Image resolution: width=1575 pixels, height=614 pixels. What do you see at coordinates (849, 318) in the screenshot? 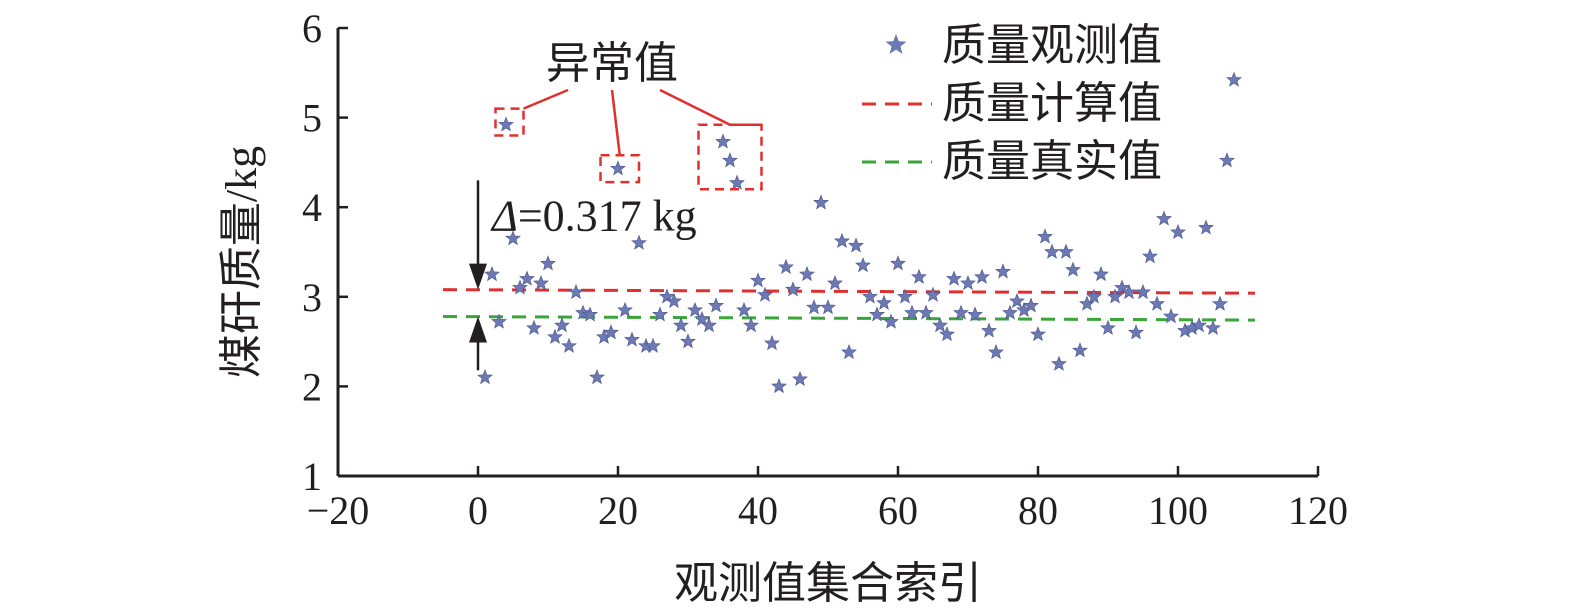
I see `true-value-line` at bounding box center [849, 318].